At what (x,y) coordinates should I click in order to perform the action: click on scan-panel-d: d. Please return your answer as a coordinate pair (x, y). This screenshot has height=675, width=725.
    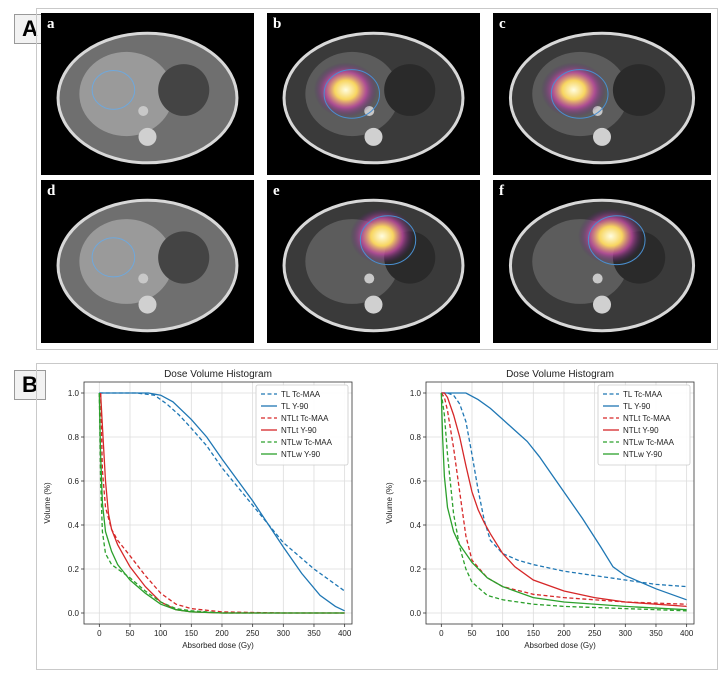
    Looking at the image, I should click on (147, 261).